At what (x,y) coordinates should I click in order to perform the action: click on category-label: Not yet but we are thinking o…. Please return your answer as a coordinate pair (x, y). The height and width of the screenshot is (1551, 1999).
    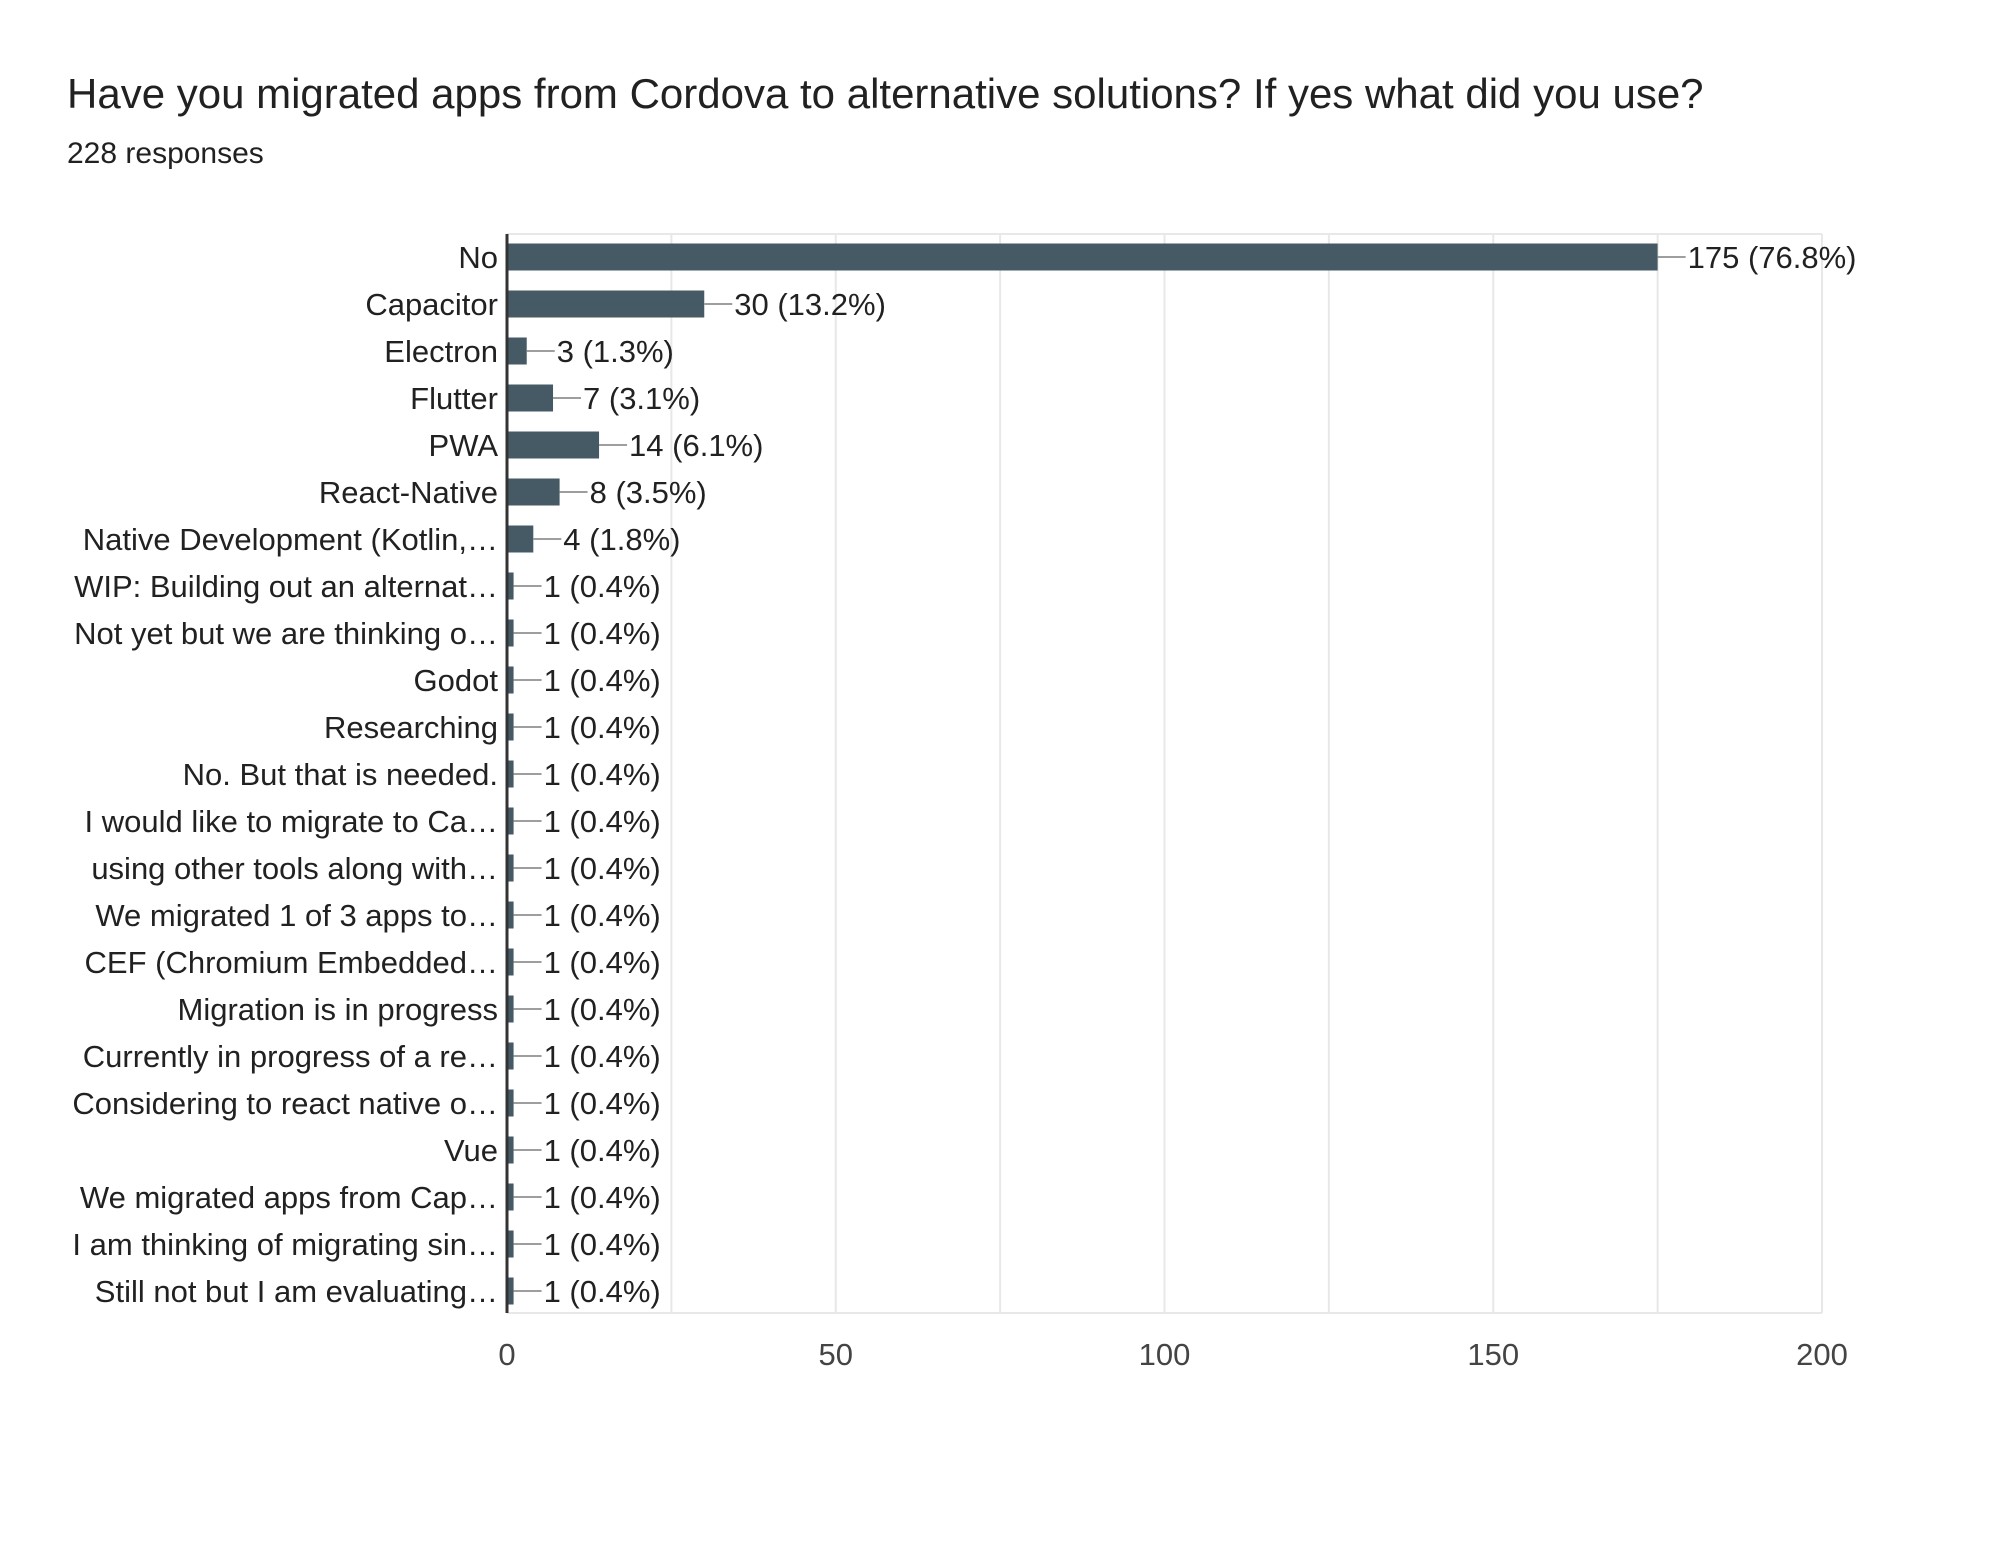
    Looking at the image, I should click on (286, 633).